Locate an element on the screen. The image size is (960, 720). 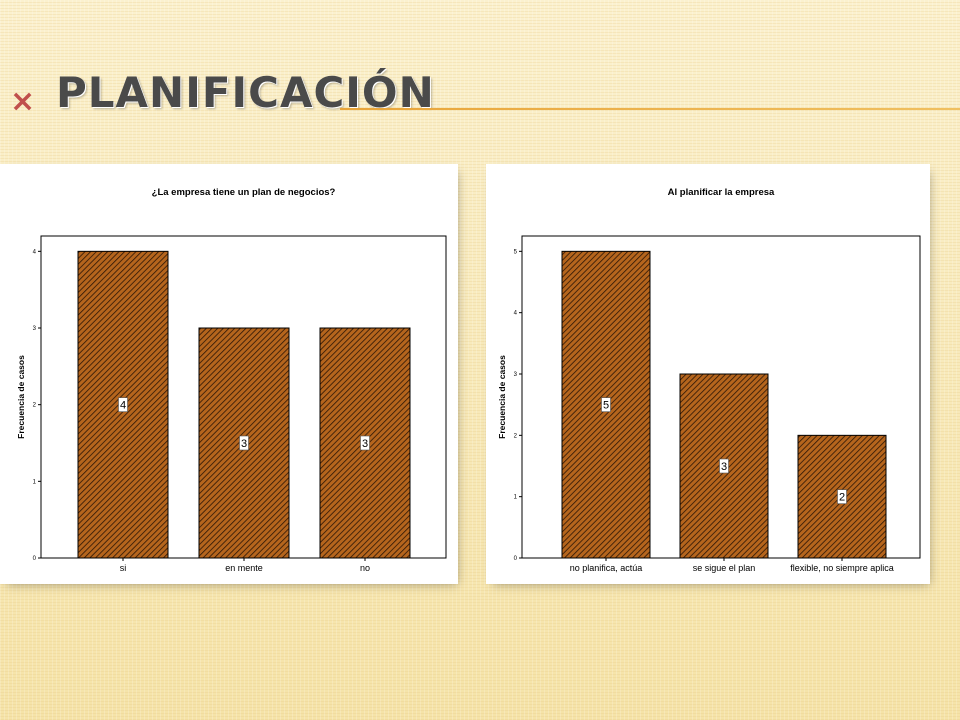
chart0-category-label: en mente is located at coordinates (244, 568).